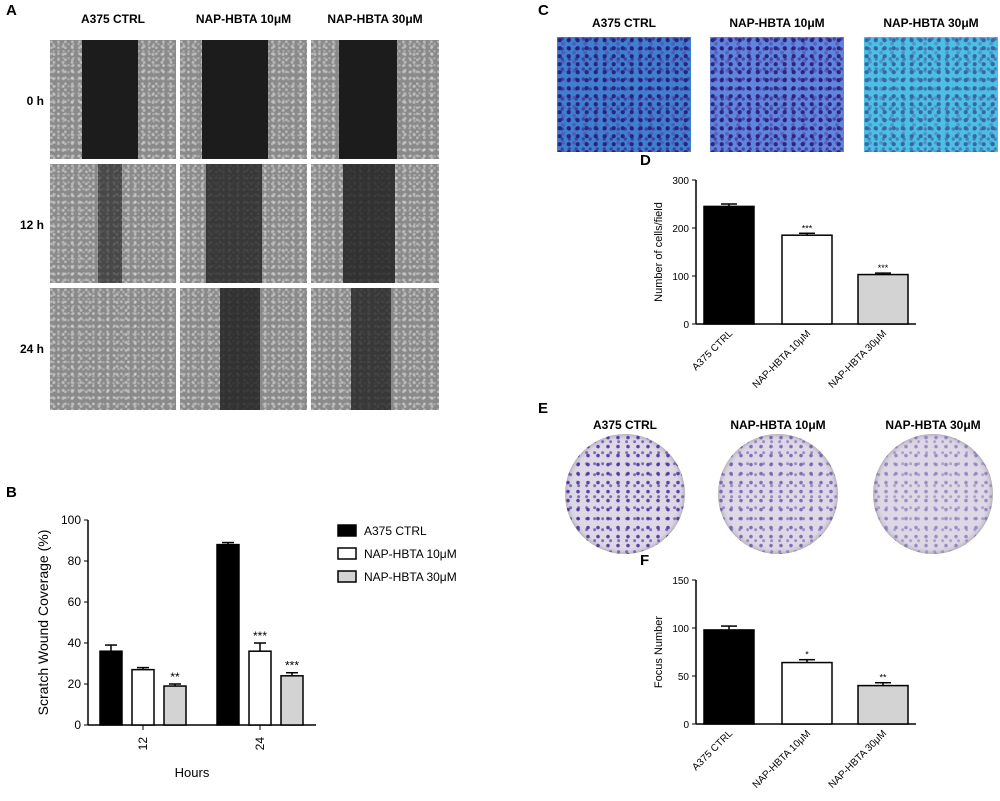 The width and height of the screenshot is (1000, 801). Describe the element at coordinates (243, 349) in the screenshot. I see `wound-image-nap10-24h` at that location.